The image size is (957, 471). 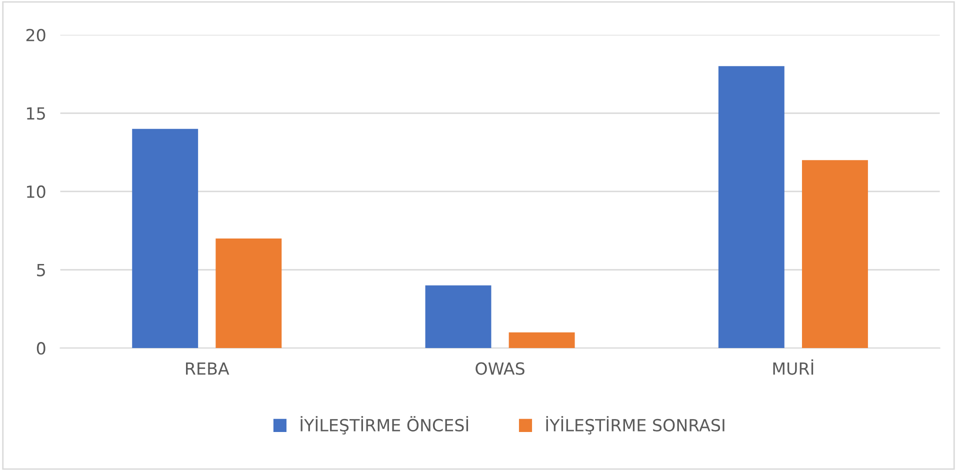 I want to click on x-tick-label: MURİ, so click(x=793, y=367).